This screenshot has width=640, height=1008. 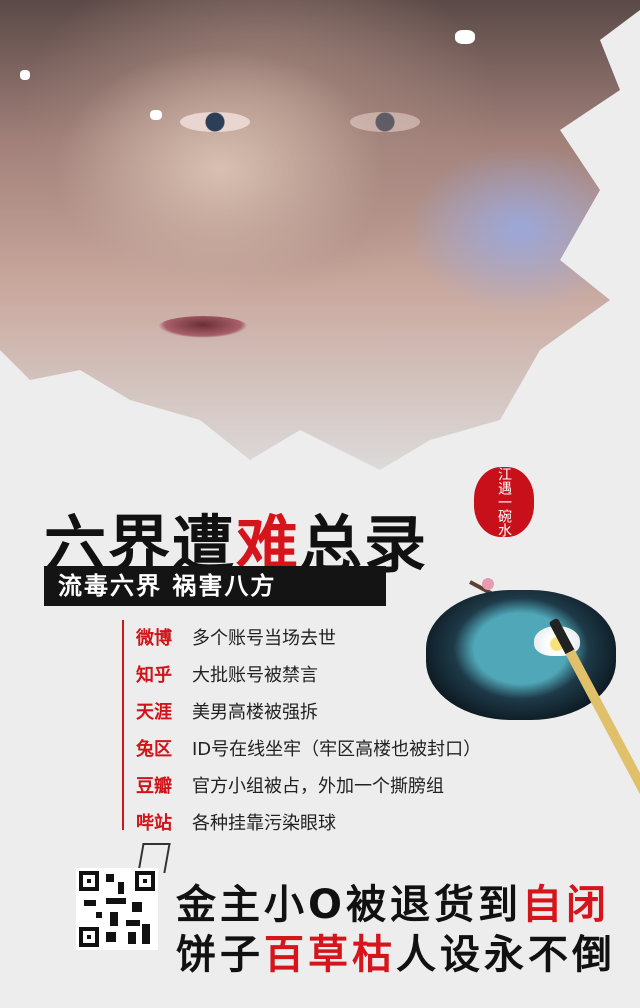 I want to click on item-text: 美男高楼被强拆, so click(x=255, y=712).